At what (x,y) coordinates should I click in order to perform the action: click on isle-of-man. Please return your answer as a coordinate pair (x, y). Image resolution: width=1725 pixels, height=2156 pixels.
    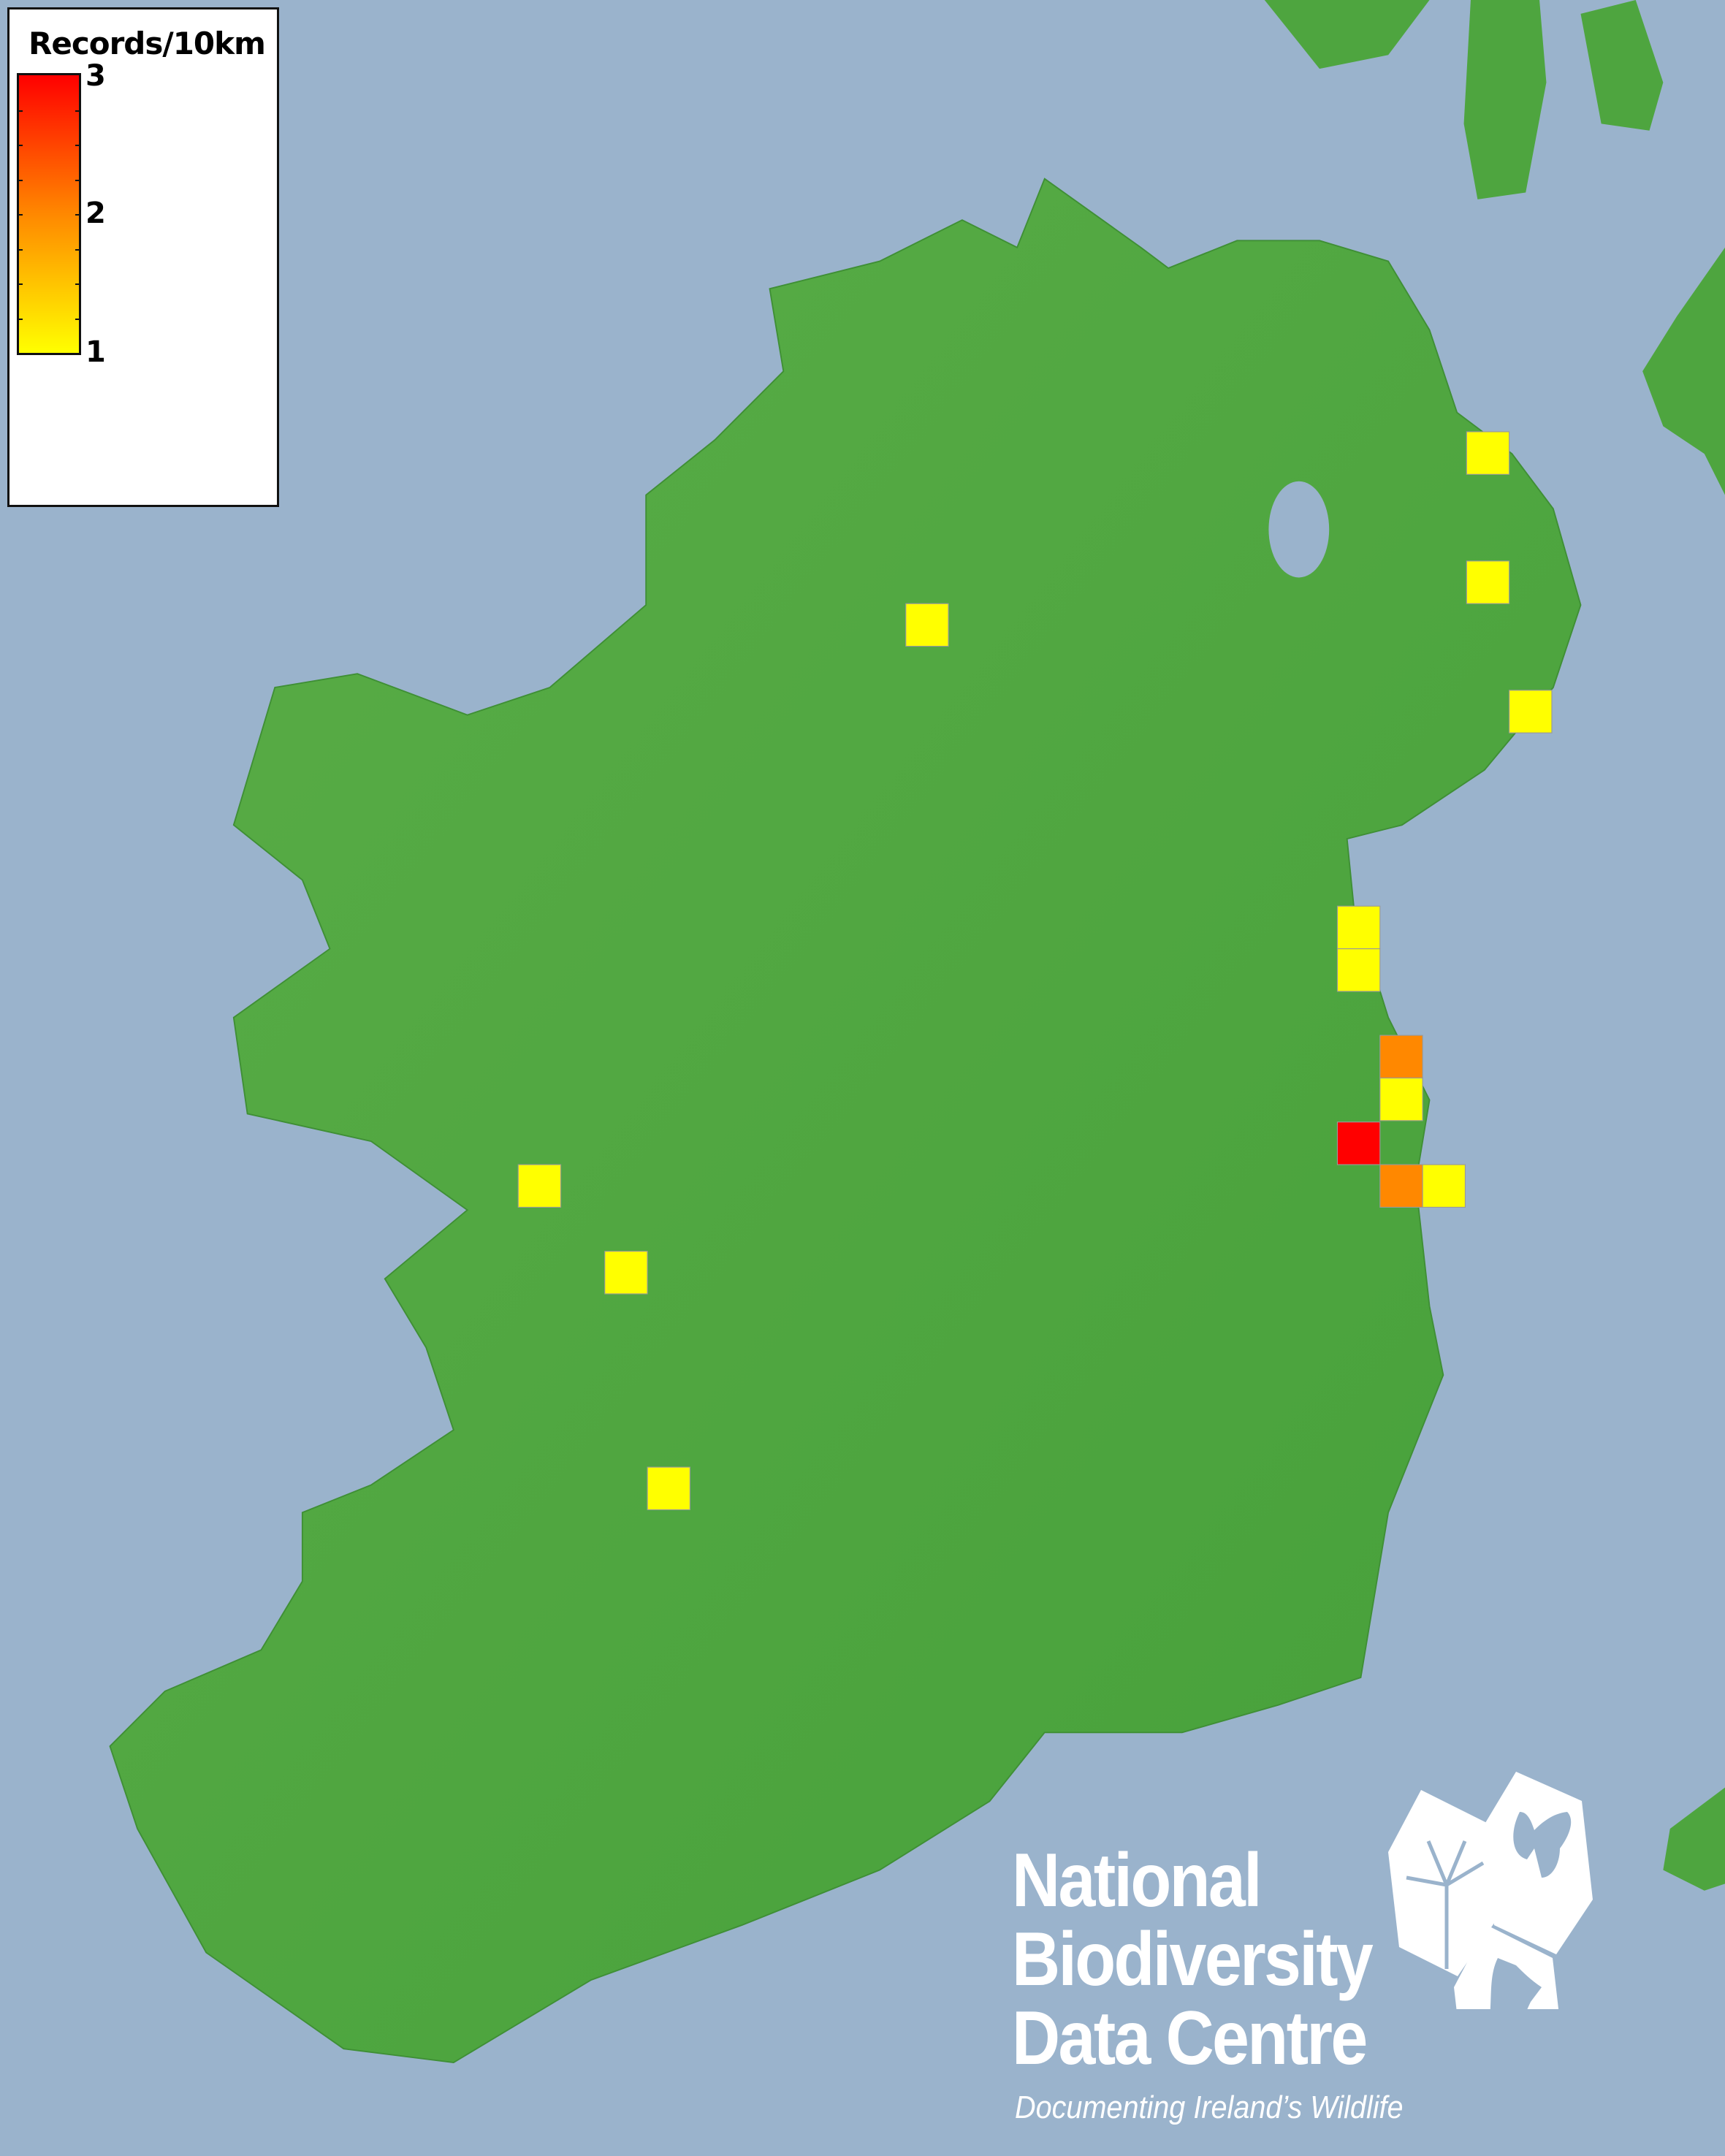
    Looking at the image, I should click on (1694, 1839).